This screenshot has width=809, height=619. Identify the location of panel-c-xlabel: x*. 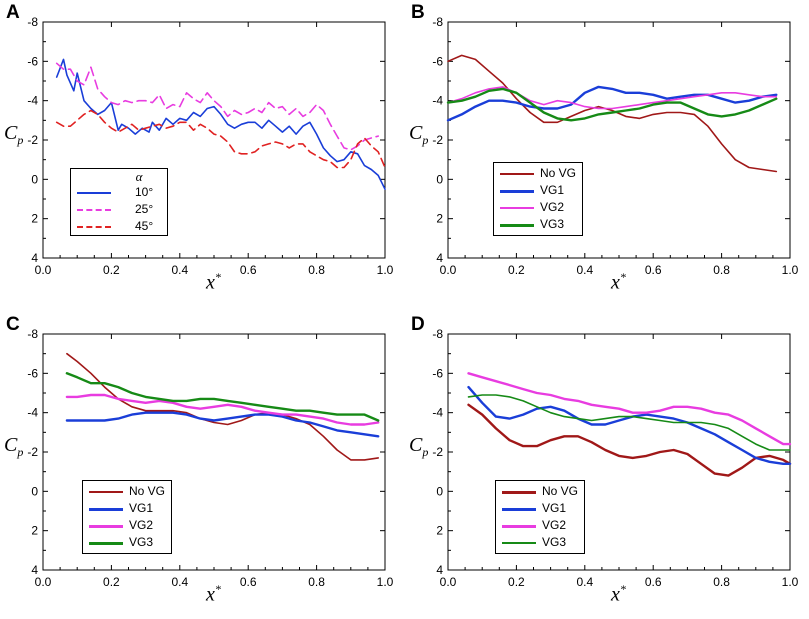
(213, 594).